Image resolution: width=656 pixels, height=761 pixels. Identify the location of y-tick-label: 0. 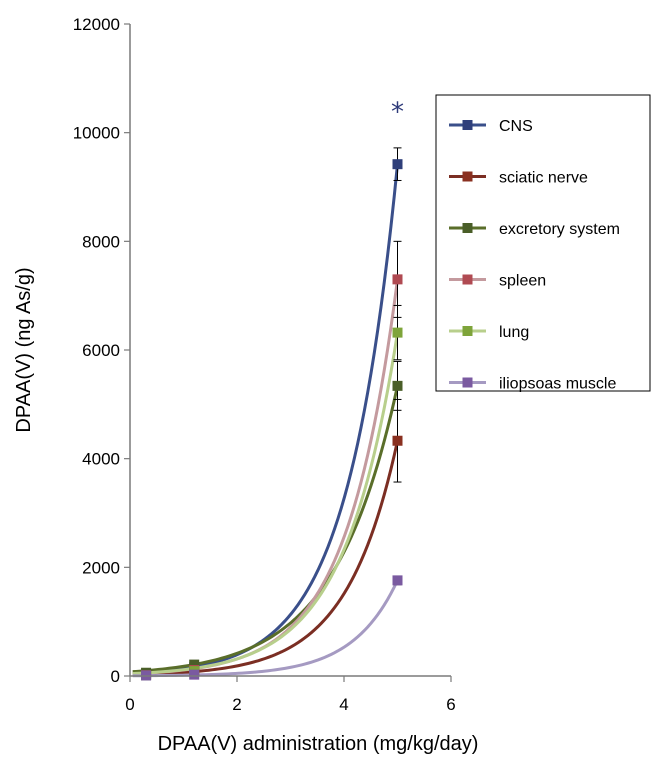
(115, 676).